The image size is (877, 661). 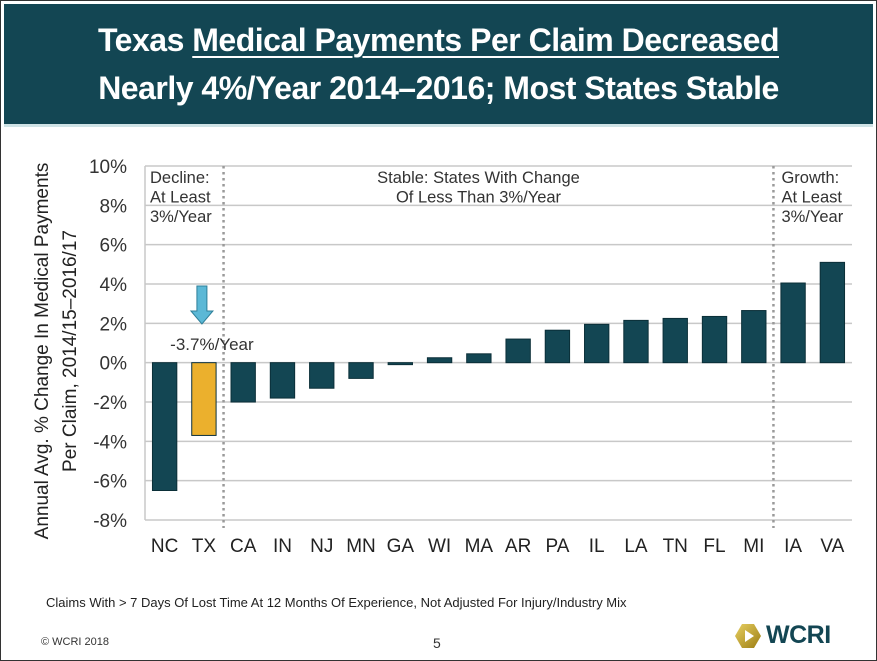 I want to click on bar-pa, so click(x=557, y=346).